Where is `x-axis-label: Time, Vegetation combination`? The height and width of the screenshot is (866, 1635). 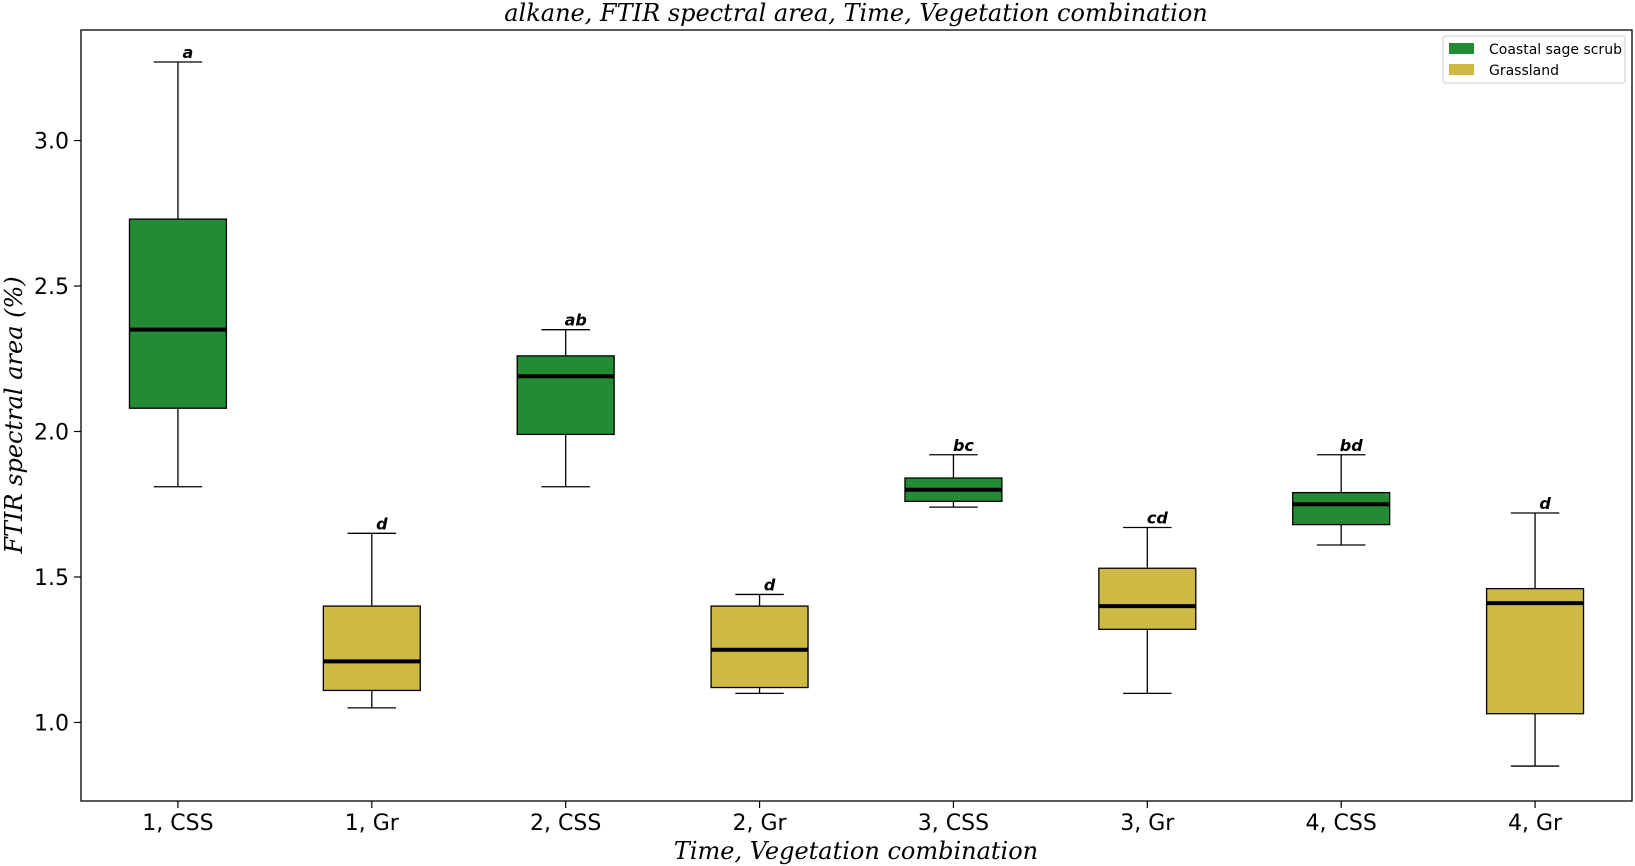
x-axis-label: Time, Vegetation combination is located at coordinates (856, 851).